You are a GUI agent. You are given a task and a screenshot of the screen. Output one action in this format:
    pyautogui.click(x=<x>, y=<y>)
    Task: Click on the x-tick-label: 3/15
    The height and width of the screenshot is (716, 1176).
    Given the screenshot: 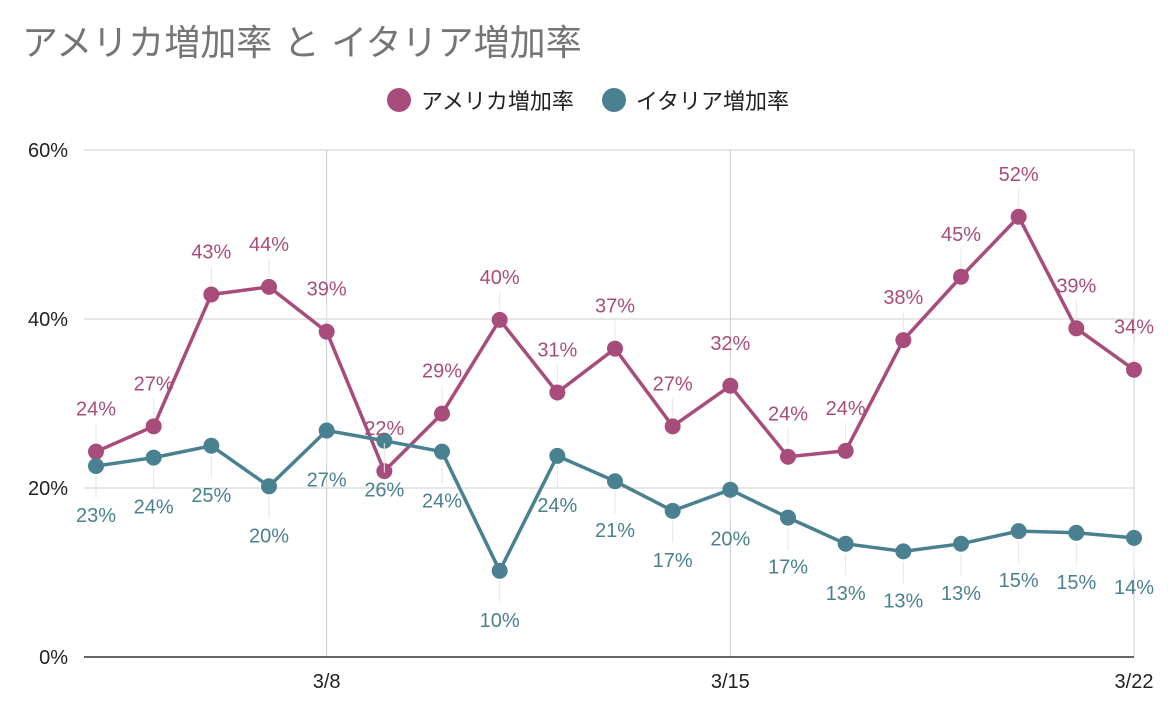 What is the action you would take?
    pyautogui.click(x=730, y=682)
    